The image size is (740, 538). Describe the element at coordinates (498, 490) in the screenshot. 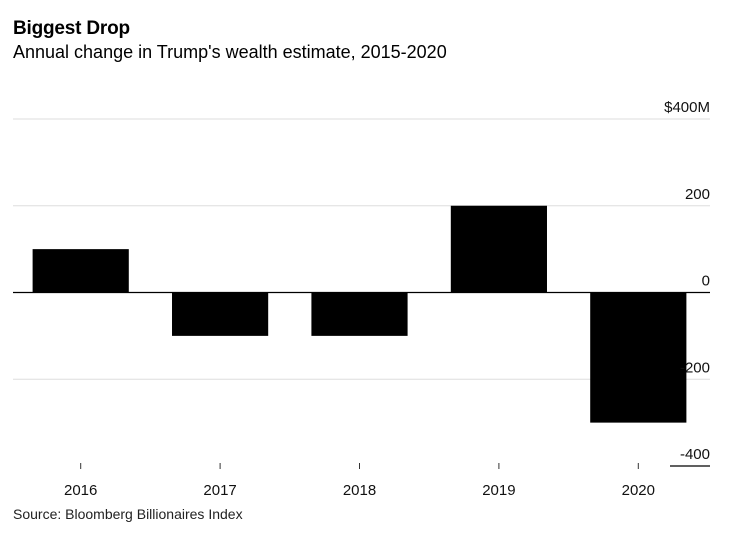

I see `x-tick-label: 2019` at that location.